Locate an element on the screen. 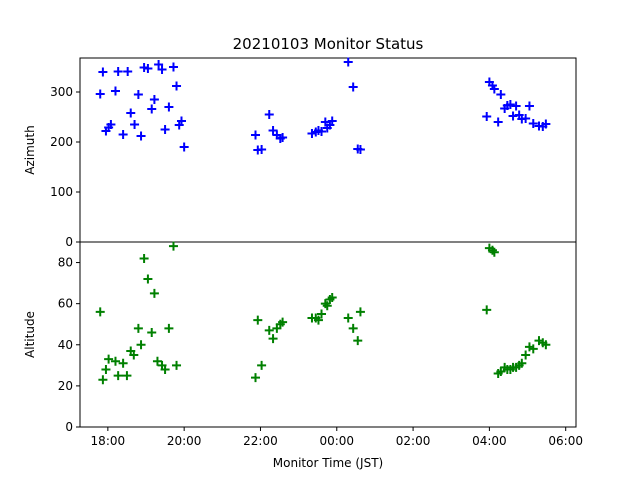 The height and width of the screenshot is (484, 640). x-axis: 18:00 20:00 22:00 00:00 02:00 04:00 06:00 is located at coordinates (337, 437).